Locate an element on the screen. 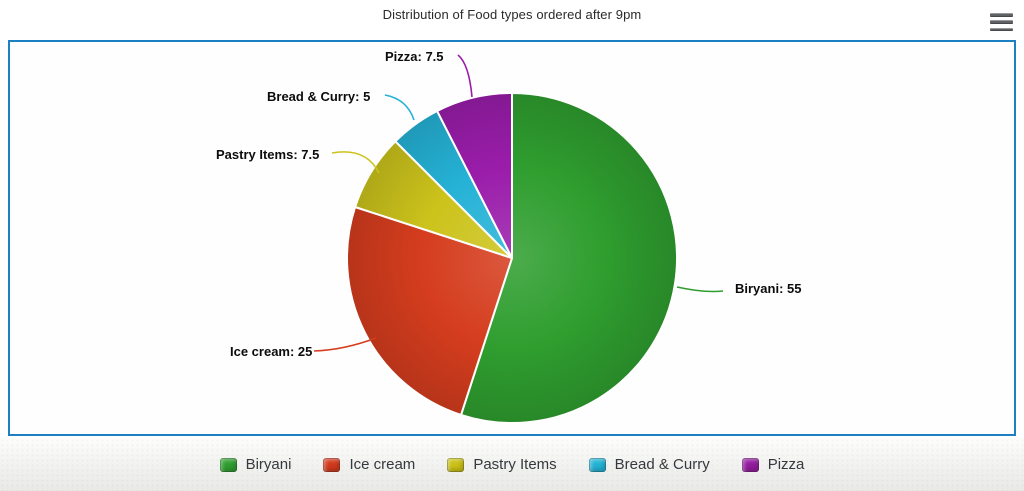 This screenshot has width=1024, height=491. legend-label: Pizza is located at coordinates (786, 464).